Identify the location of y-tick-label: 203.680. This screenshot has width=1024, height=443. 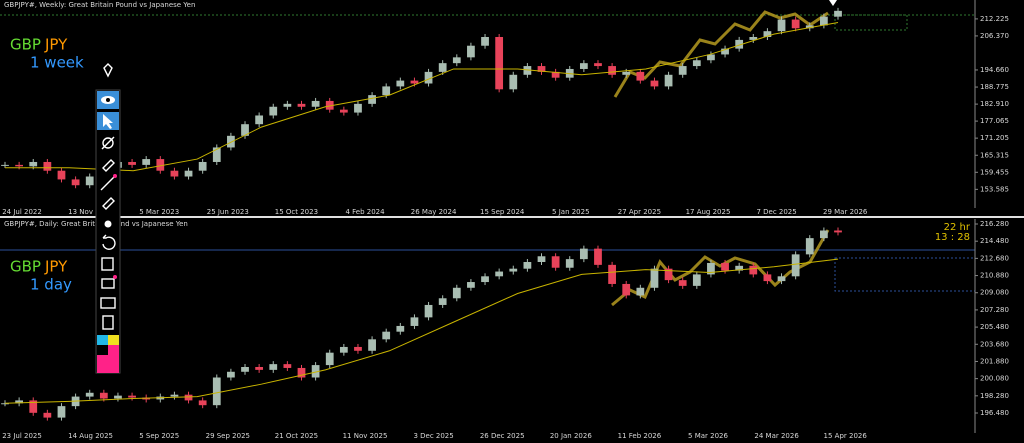
(994, 344).